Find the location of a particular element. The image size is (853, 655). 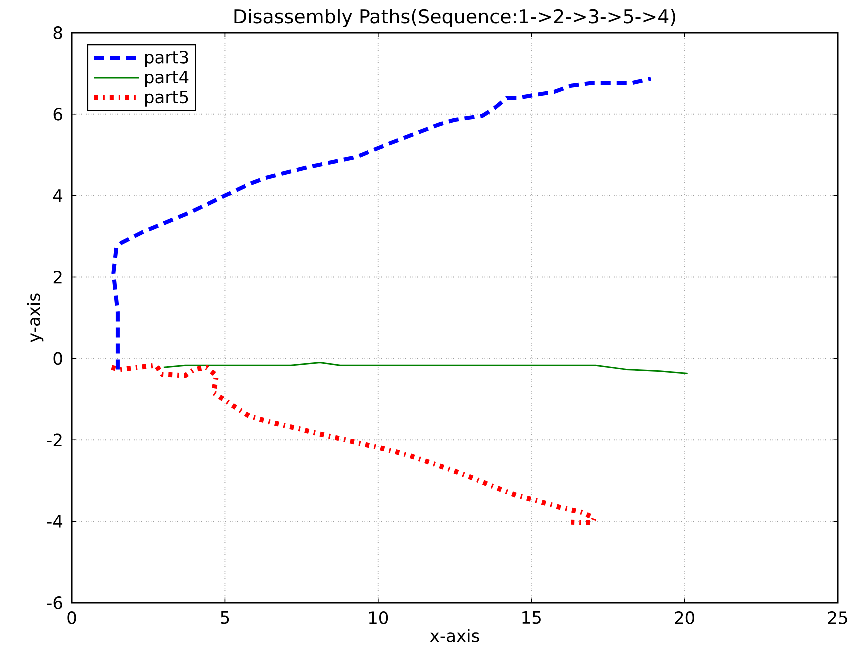

legend-label: part4 is located at coordinates (167, 79).